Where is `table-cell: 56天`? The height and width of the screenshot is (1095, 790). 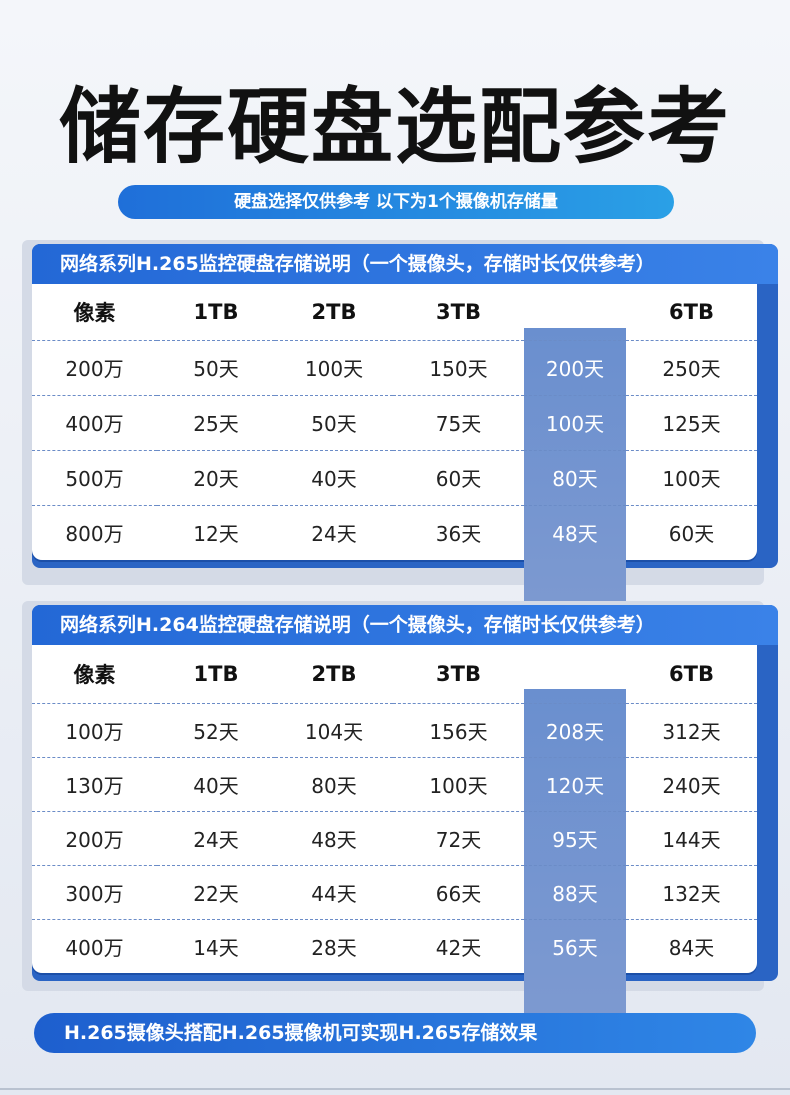 table-cell: 56天 is located at coordinates (575, 947).